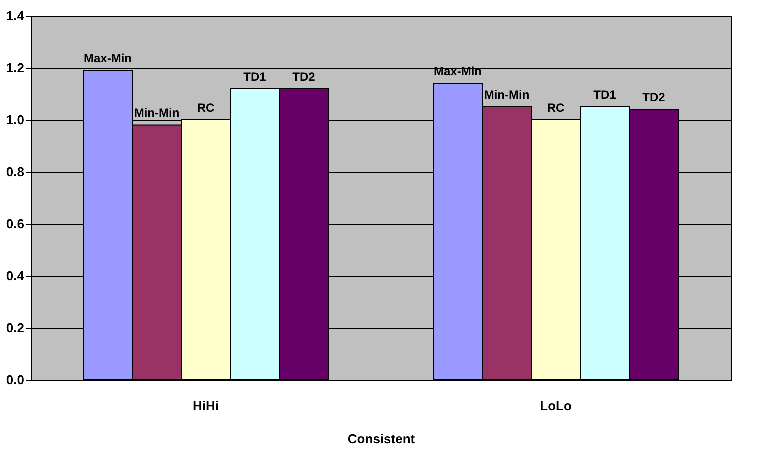  Describe the element at coordinates (206, 406) in the screenshot. I see `x-tick-label: HiHi` at that location.